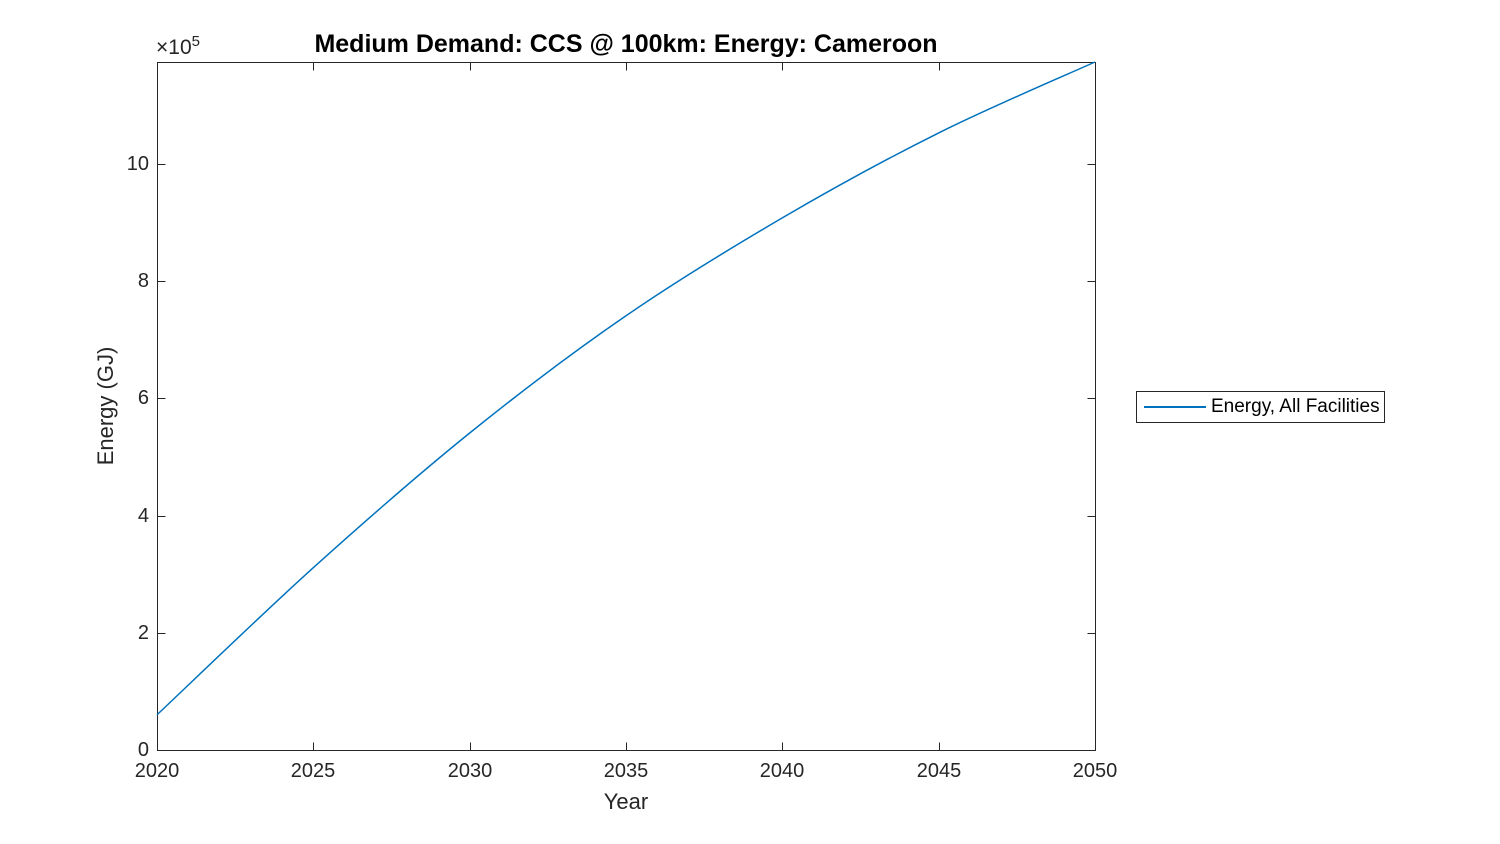 This screenshot has width=1500, height=844. I want to click on y-tick-label: 4, so click(143, 516).